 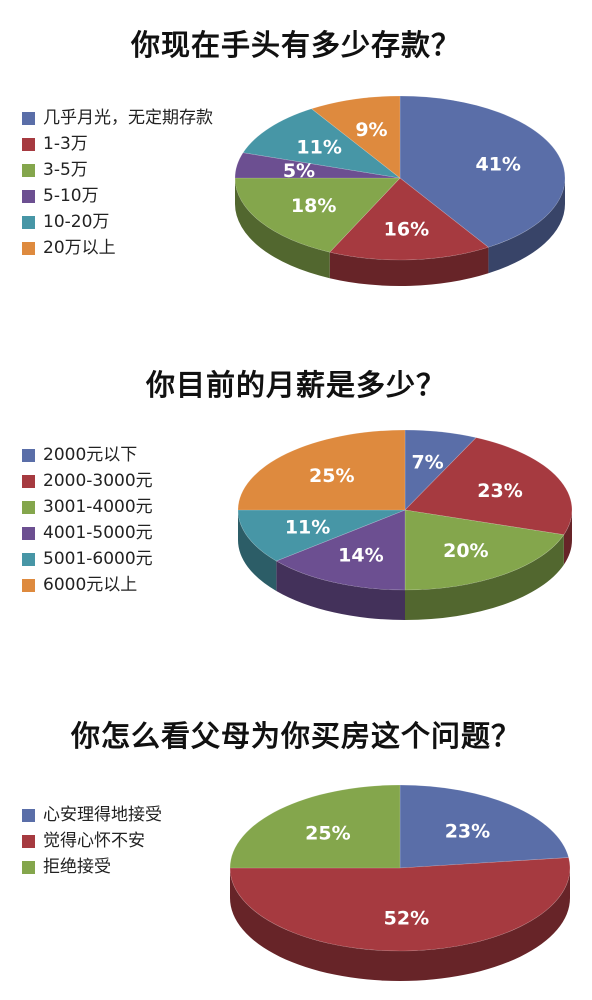 What do you see at coordinates (117, 170) in the screenshot?
I see `legend-item: 3-5万` at bounding box center [117, 170].